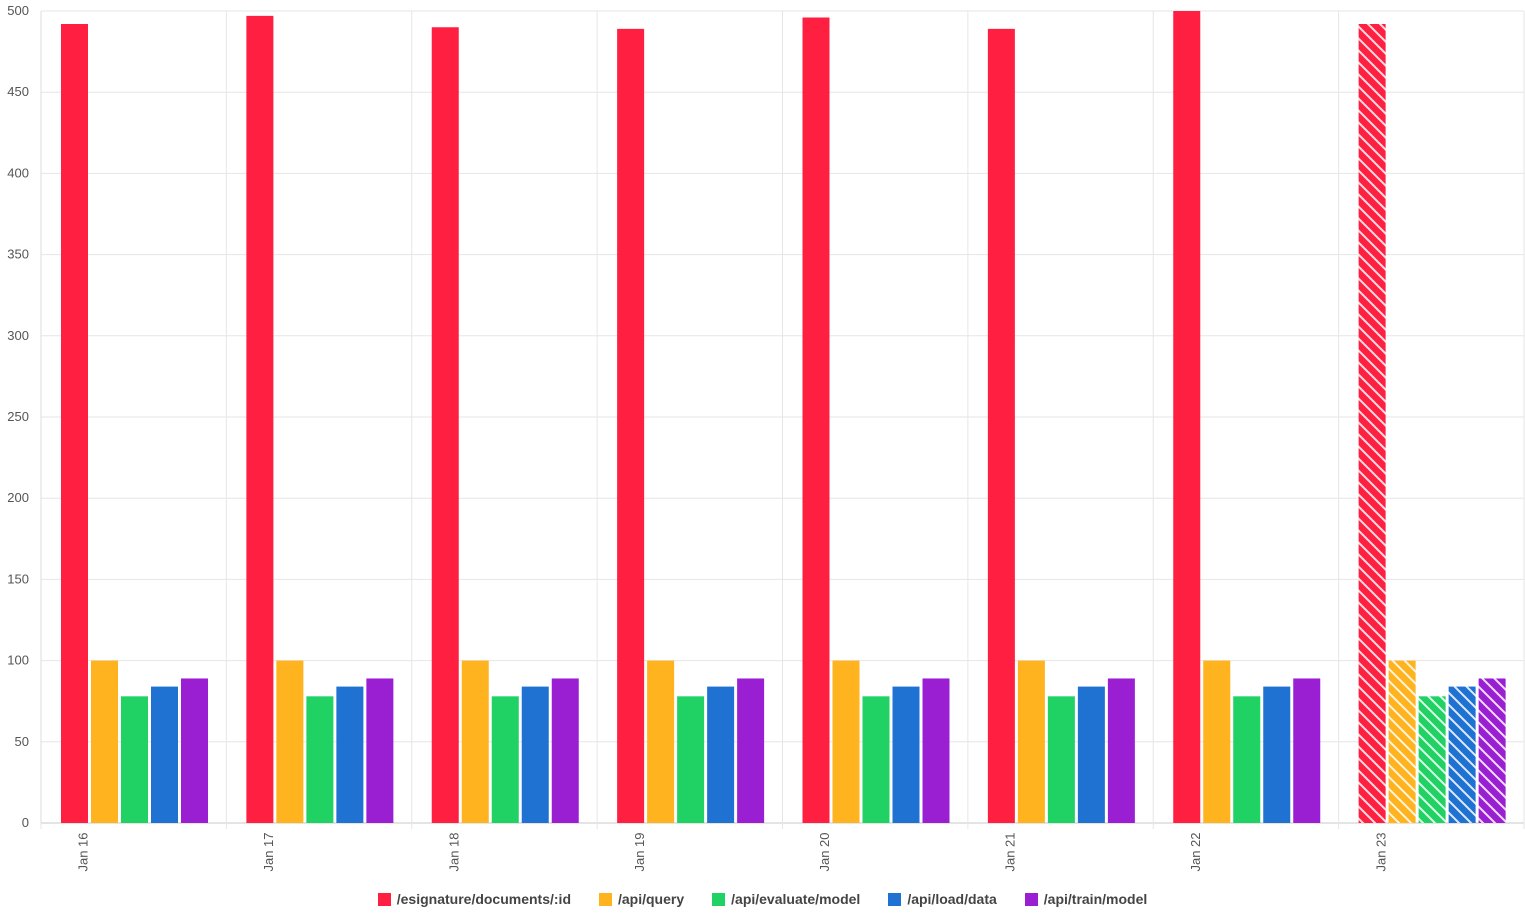 The image size is (1525, 913). Describe the element at coordinates (453, 851) in the screenshot. I see `x-tick-label: Jan 18` at that location.